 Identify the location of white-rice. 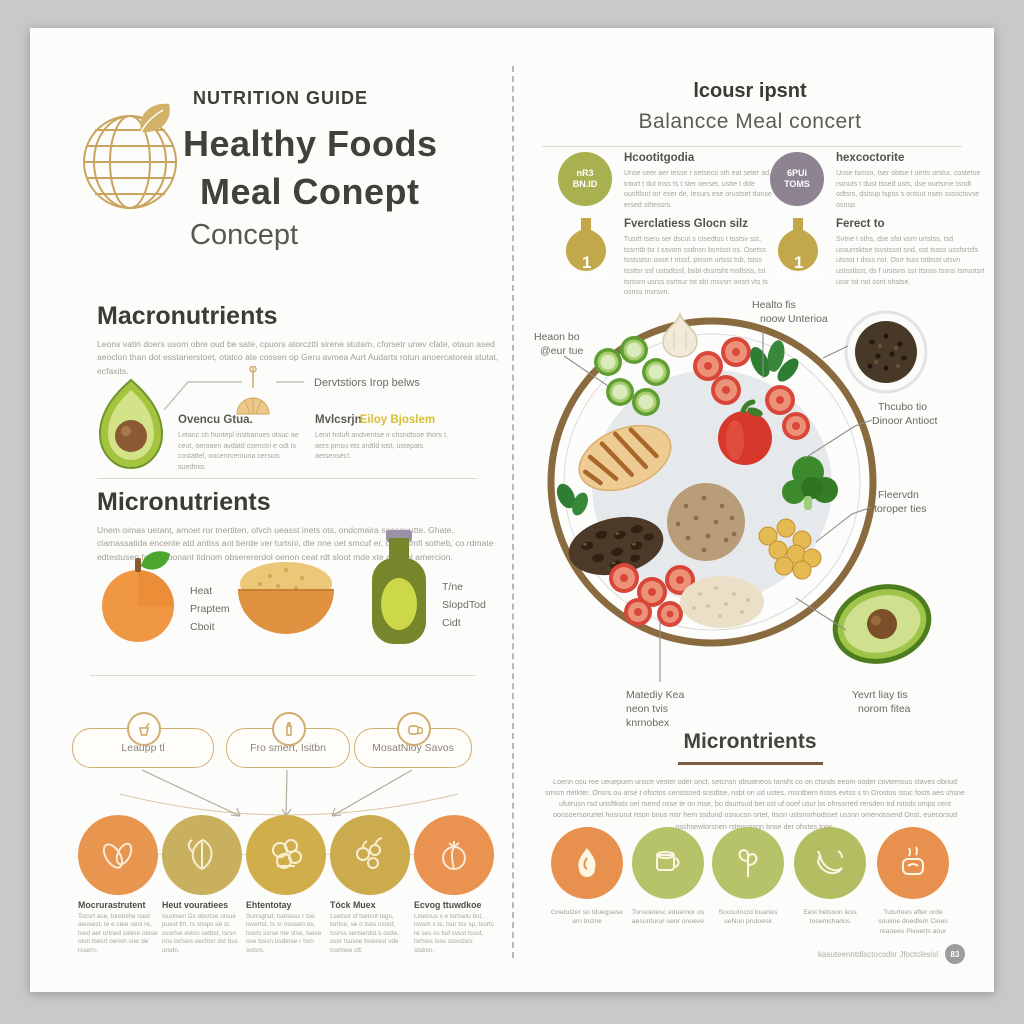
(722, 602).